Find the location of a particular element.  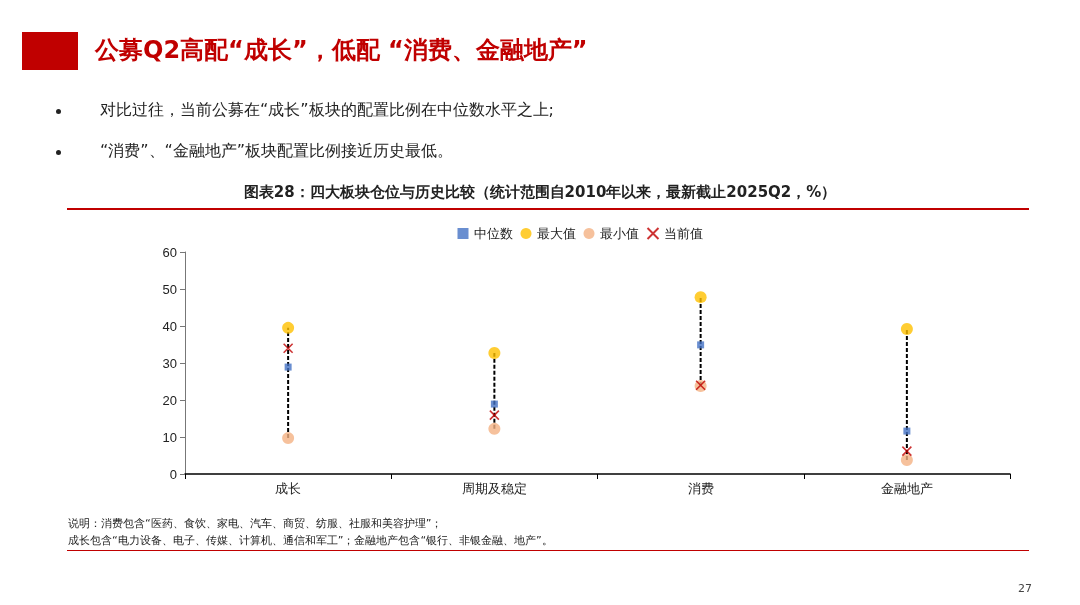

chart-subtitle: 图表28：四大板块仓位与历史比较（统计范围自2010年以来，最新截止2025Q2，%） is located at coordinates (540, 192).